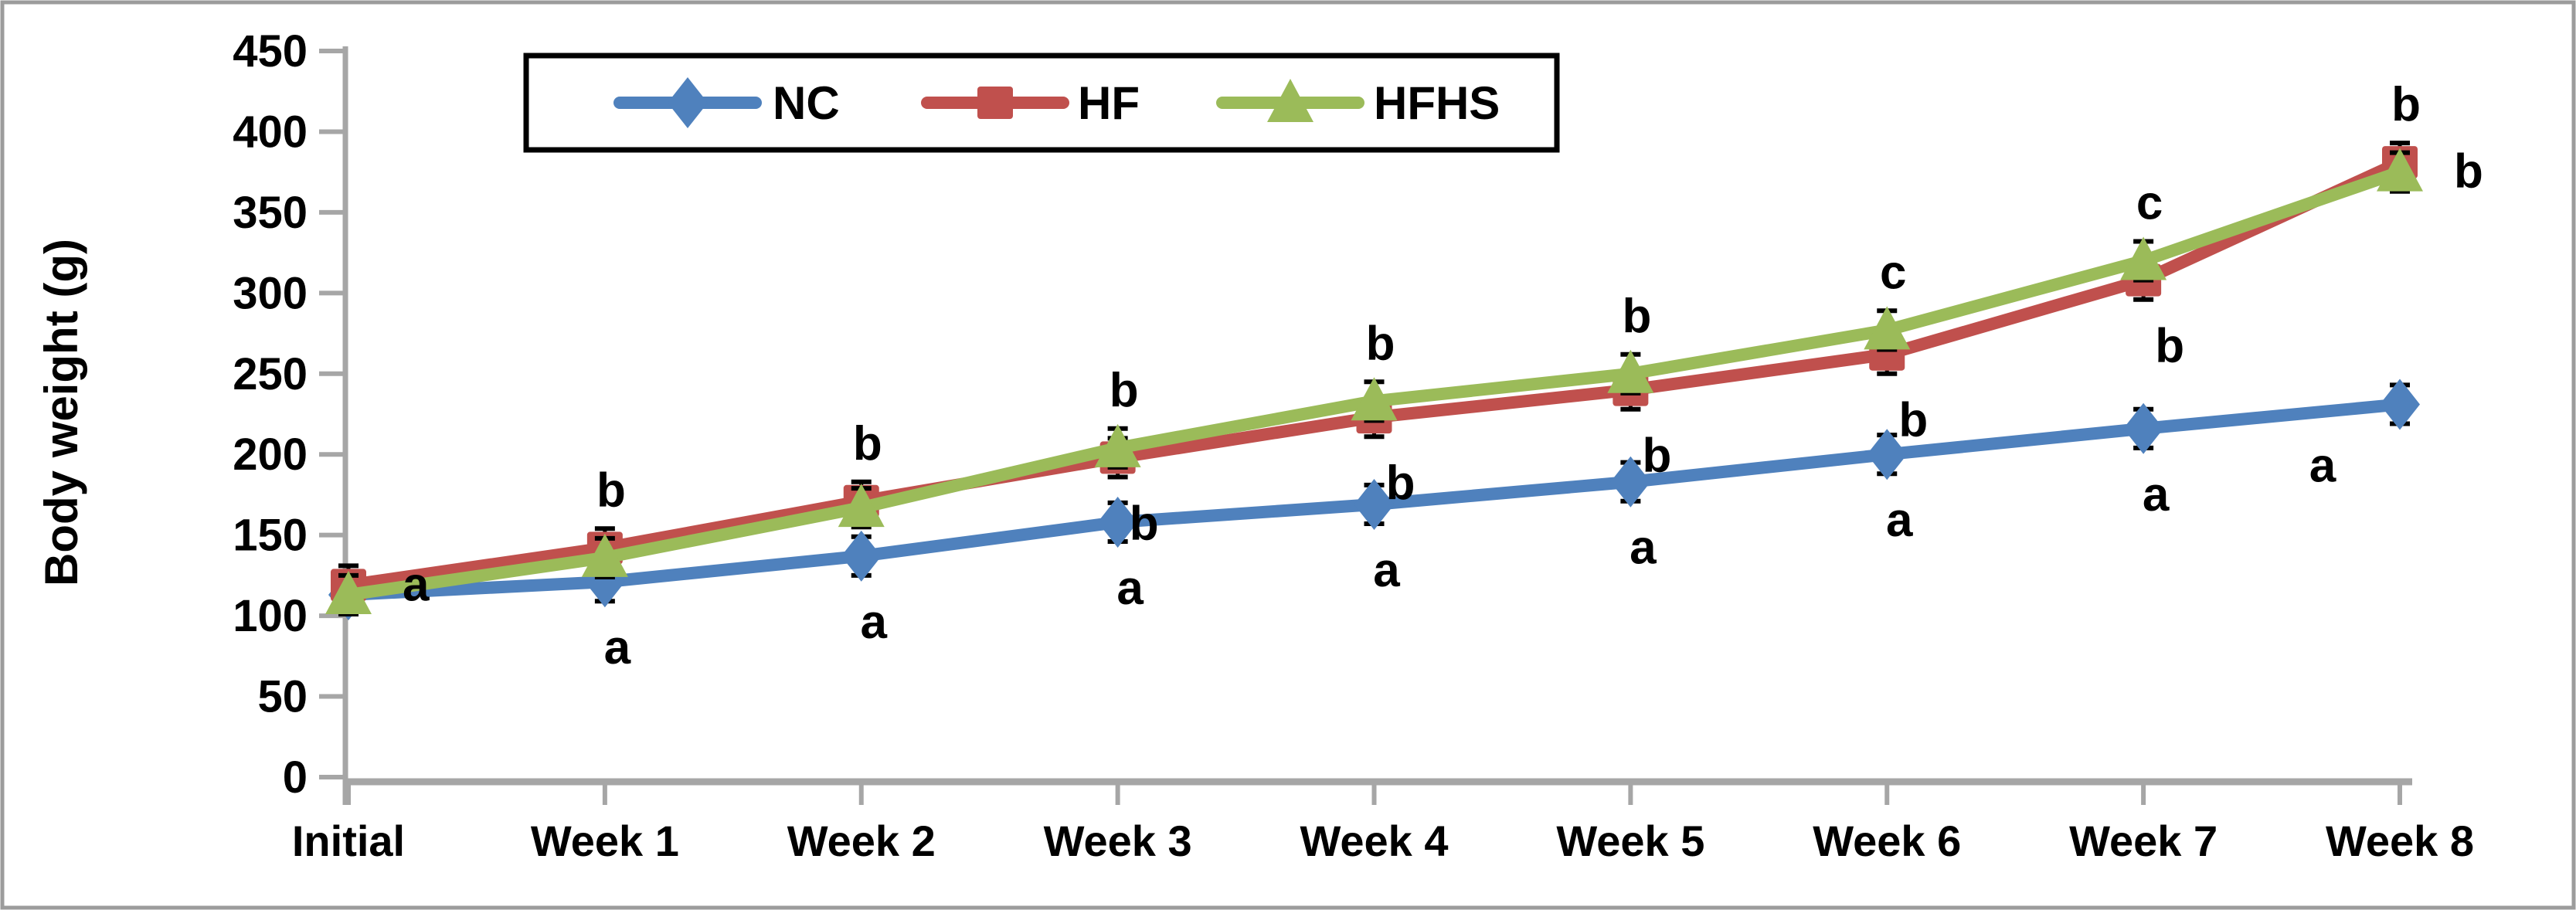  I want to click on x-tick-label: Week 3, so click(1118, 841).